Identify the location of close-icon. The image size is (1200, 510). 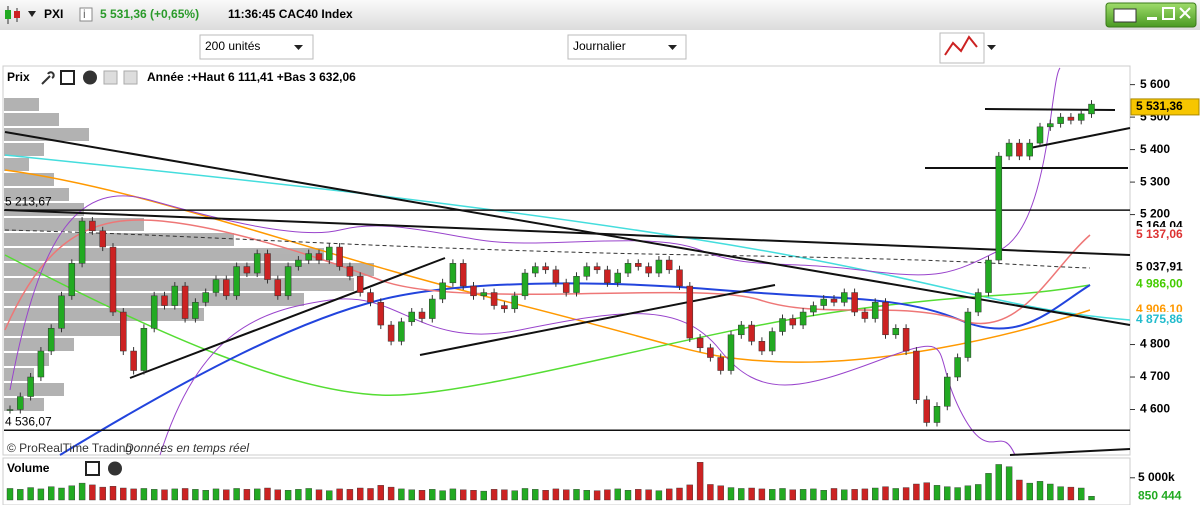
(1185, 13).